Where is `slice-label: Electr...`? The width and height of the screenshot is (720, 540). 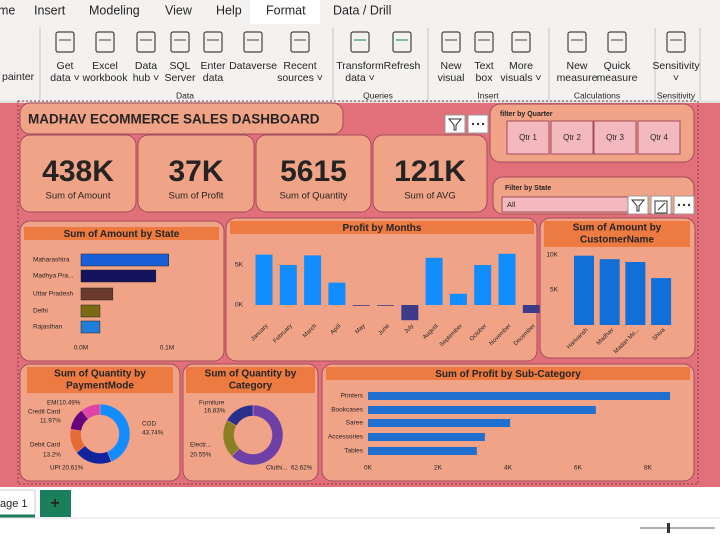
slice-label: Electr... is located at coordinates (200, 445).